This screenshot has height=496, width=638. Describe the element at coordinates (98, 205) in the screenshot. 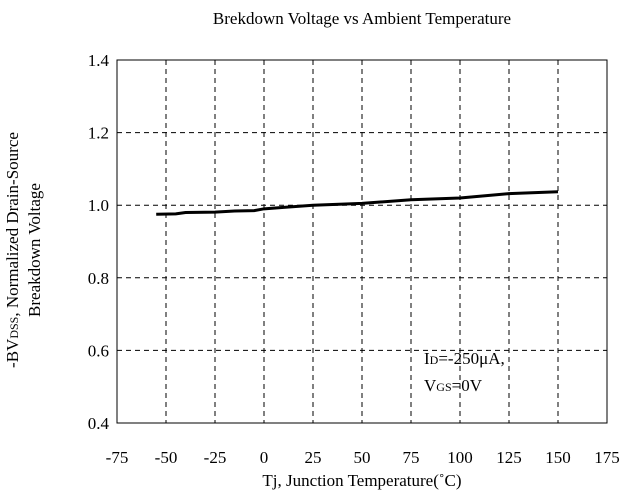

I see `y-tick-label: 1.0` at that location.